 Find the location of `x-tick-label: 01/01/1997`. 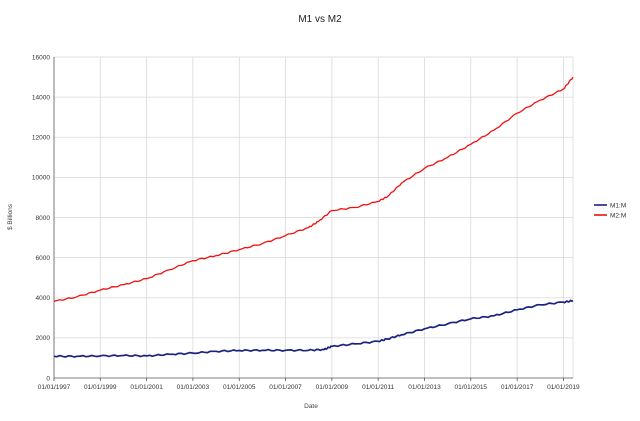

x-tick-label: 01/01/1997 is located at coordinates (54, 387).